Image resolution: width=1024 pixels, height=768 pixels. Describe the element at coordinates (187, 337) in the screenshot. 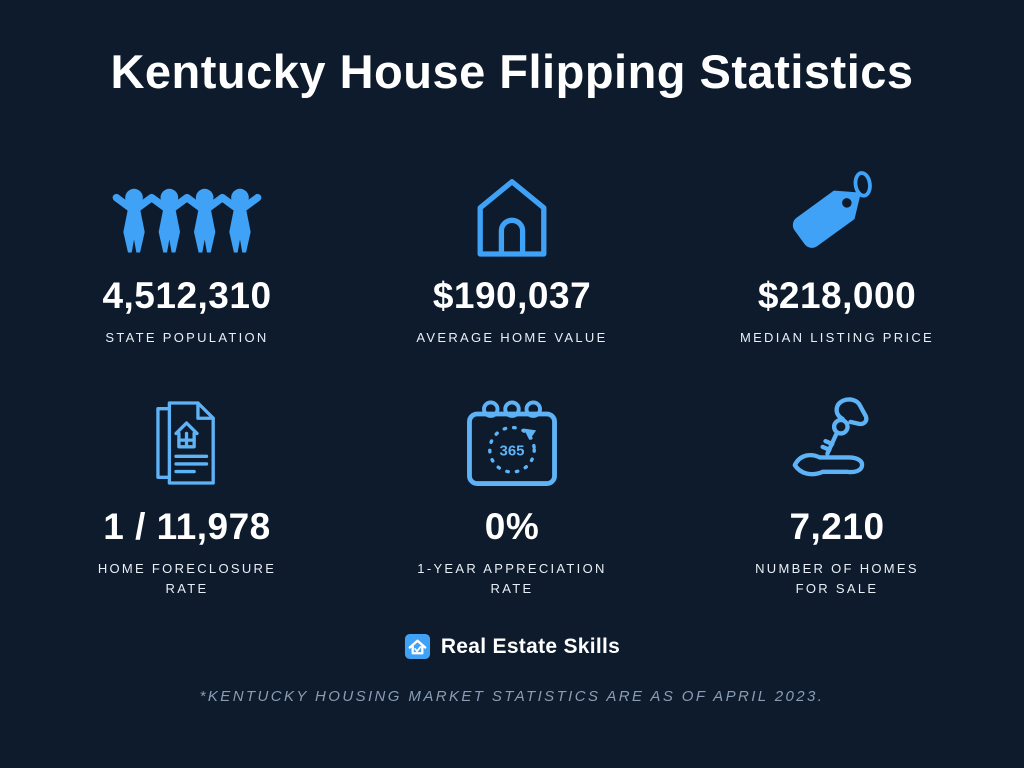

I see `stat-label: STATE POPULATION` at that location.